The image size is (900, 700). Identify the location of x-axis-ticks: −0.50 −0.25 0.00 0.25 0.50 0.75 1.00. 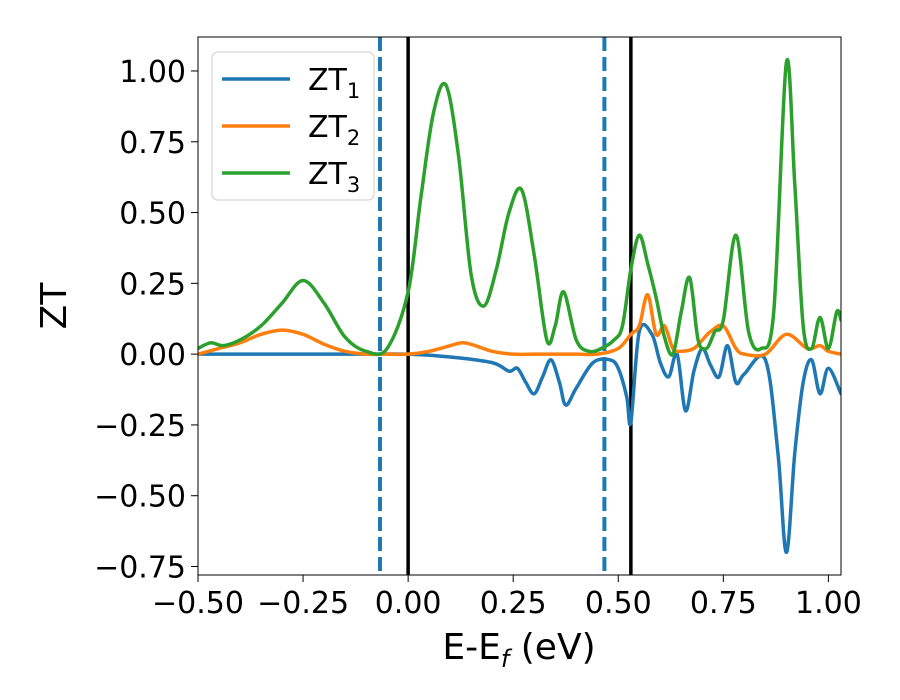
(507, 598).